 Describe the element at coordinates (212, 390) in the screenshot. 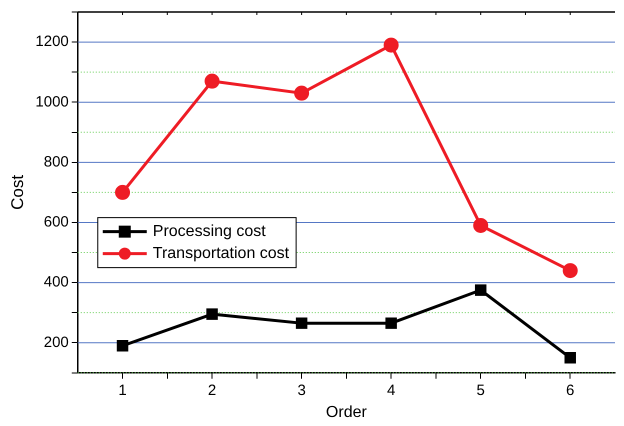

I see `x-tick-label: 2` at that location.